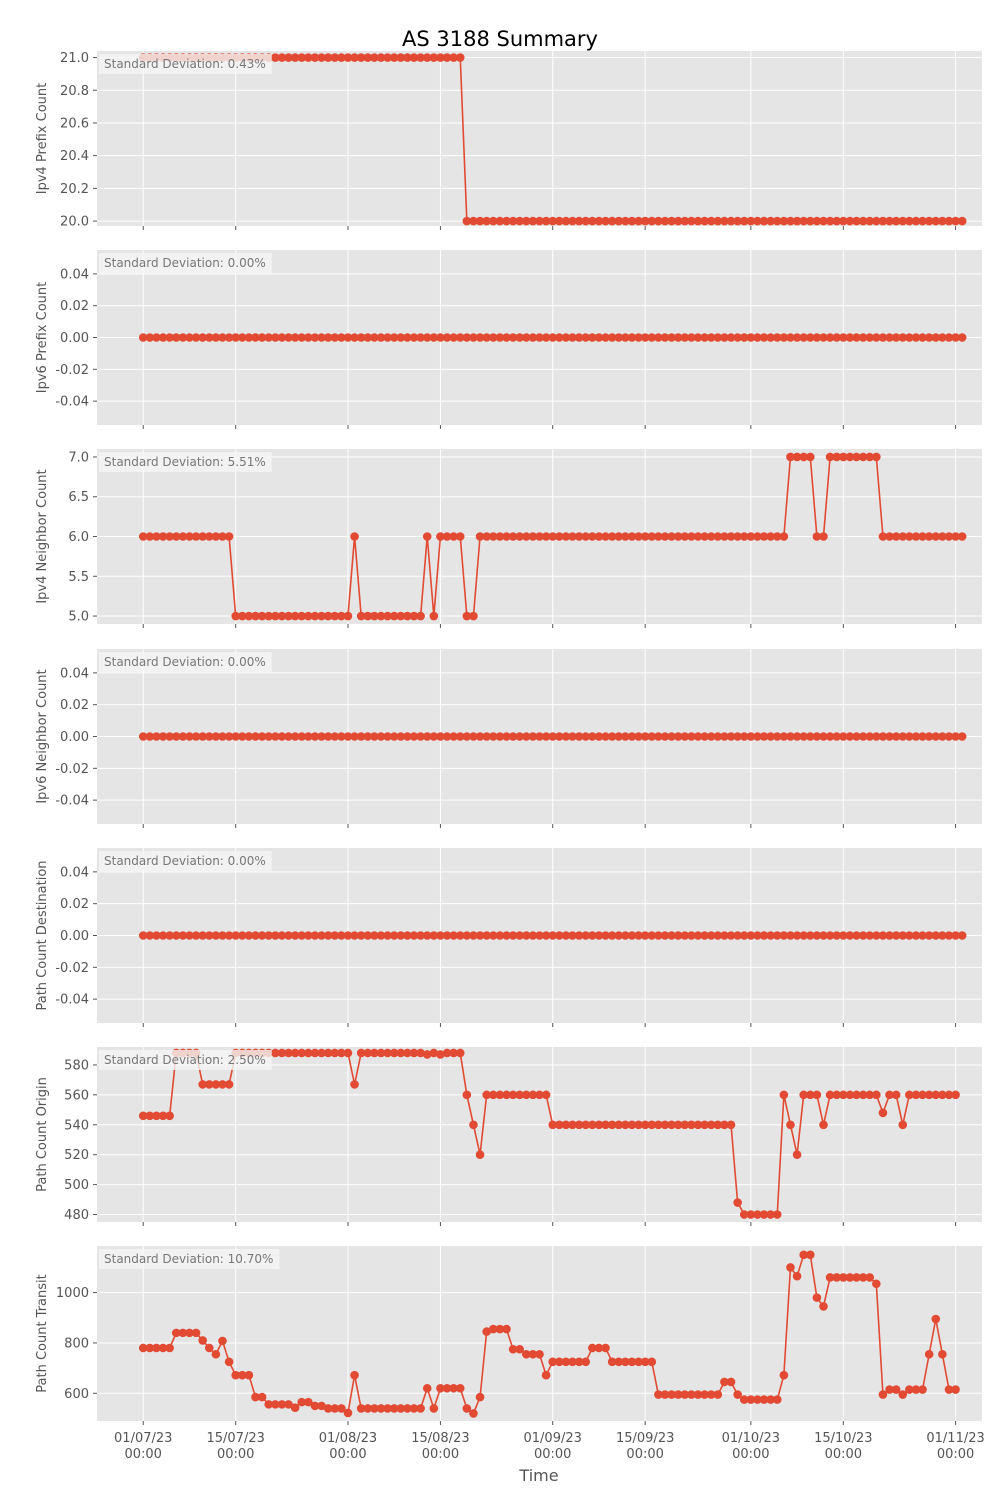  What do you see at coordinates (348, 1438) in the screenshot?
I see `x-tick-label: 01/08/23` at bounding box center [348, 1438].